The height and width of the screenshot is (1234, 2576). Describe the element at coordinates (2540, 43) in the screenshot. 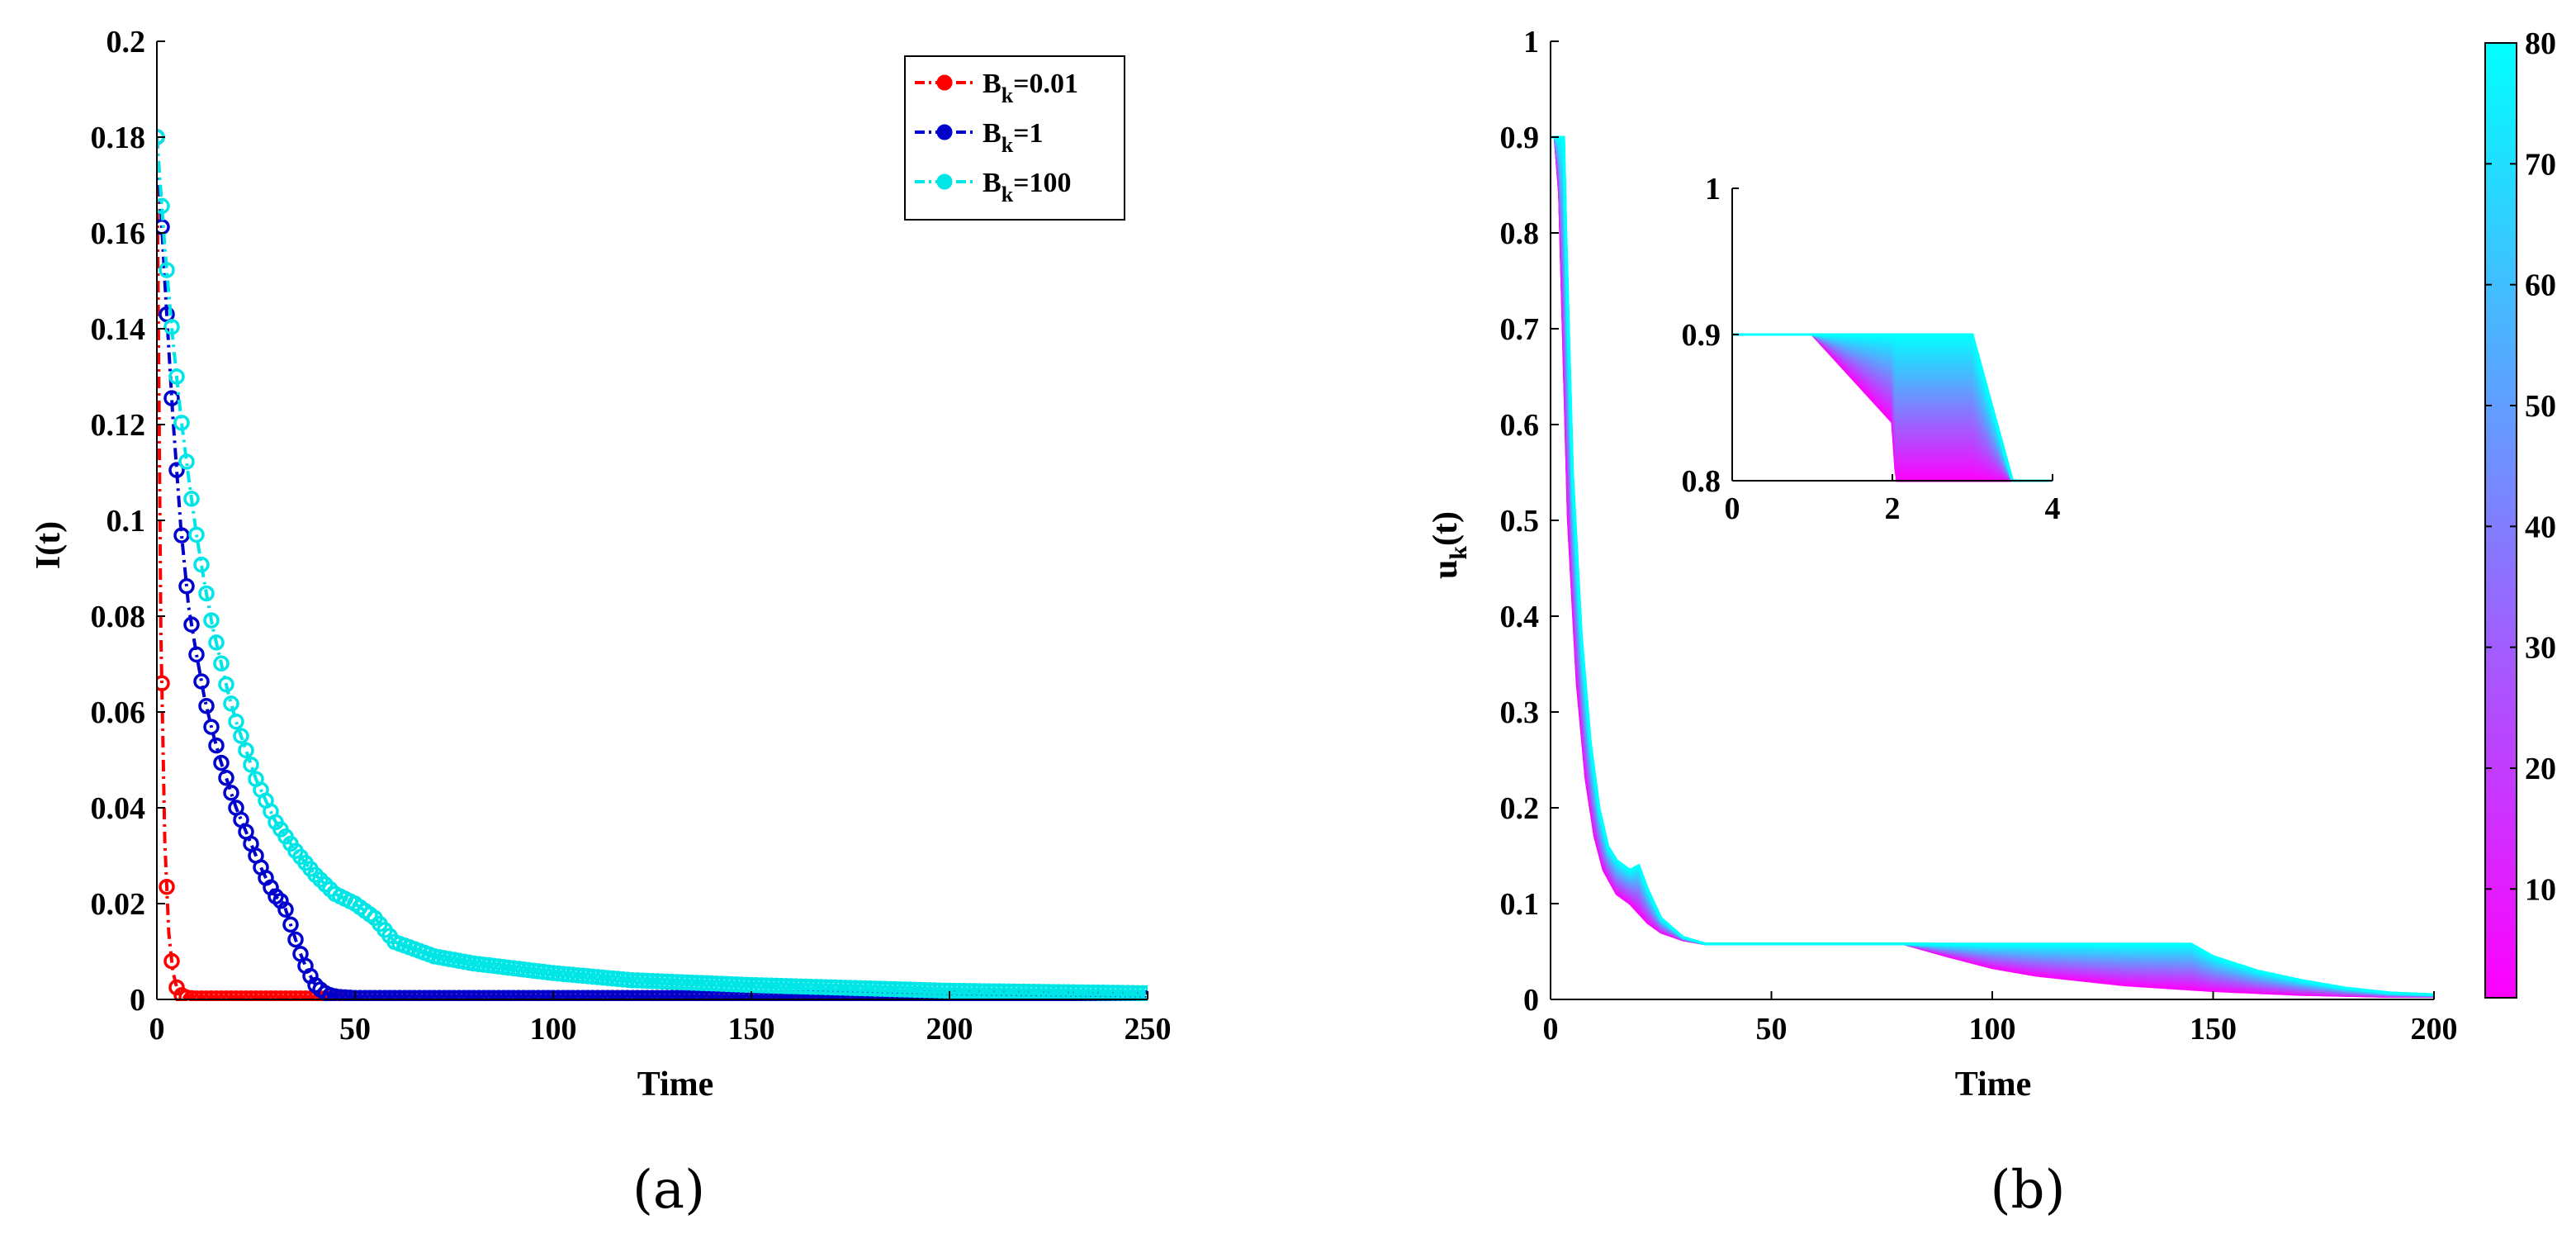

I see `colorbar-tick-label: 80` at that location.